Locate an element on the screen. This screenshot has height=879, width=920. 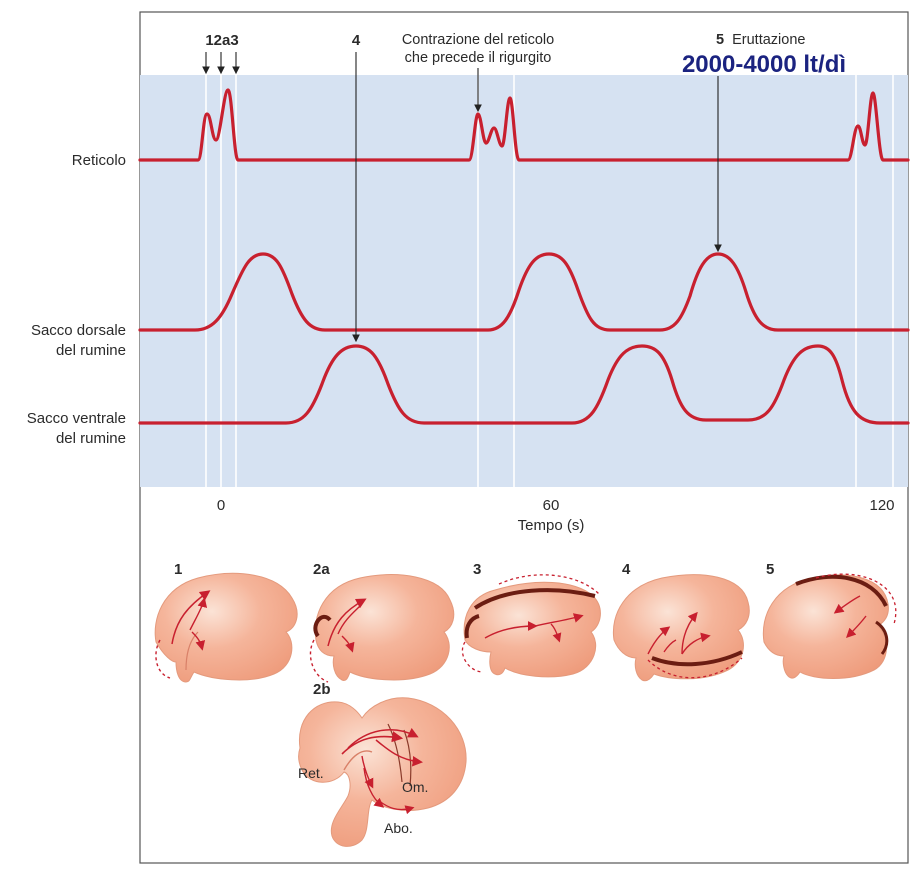
stage-4-label: 4 is located at coordinates (626, 569).